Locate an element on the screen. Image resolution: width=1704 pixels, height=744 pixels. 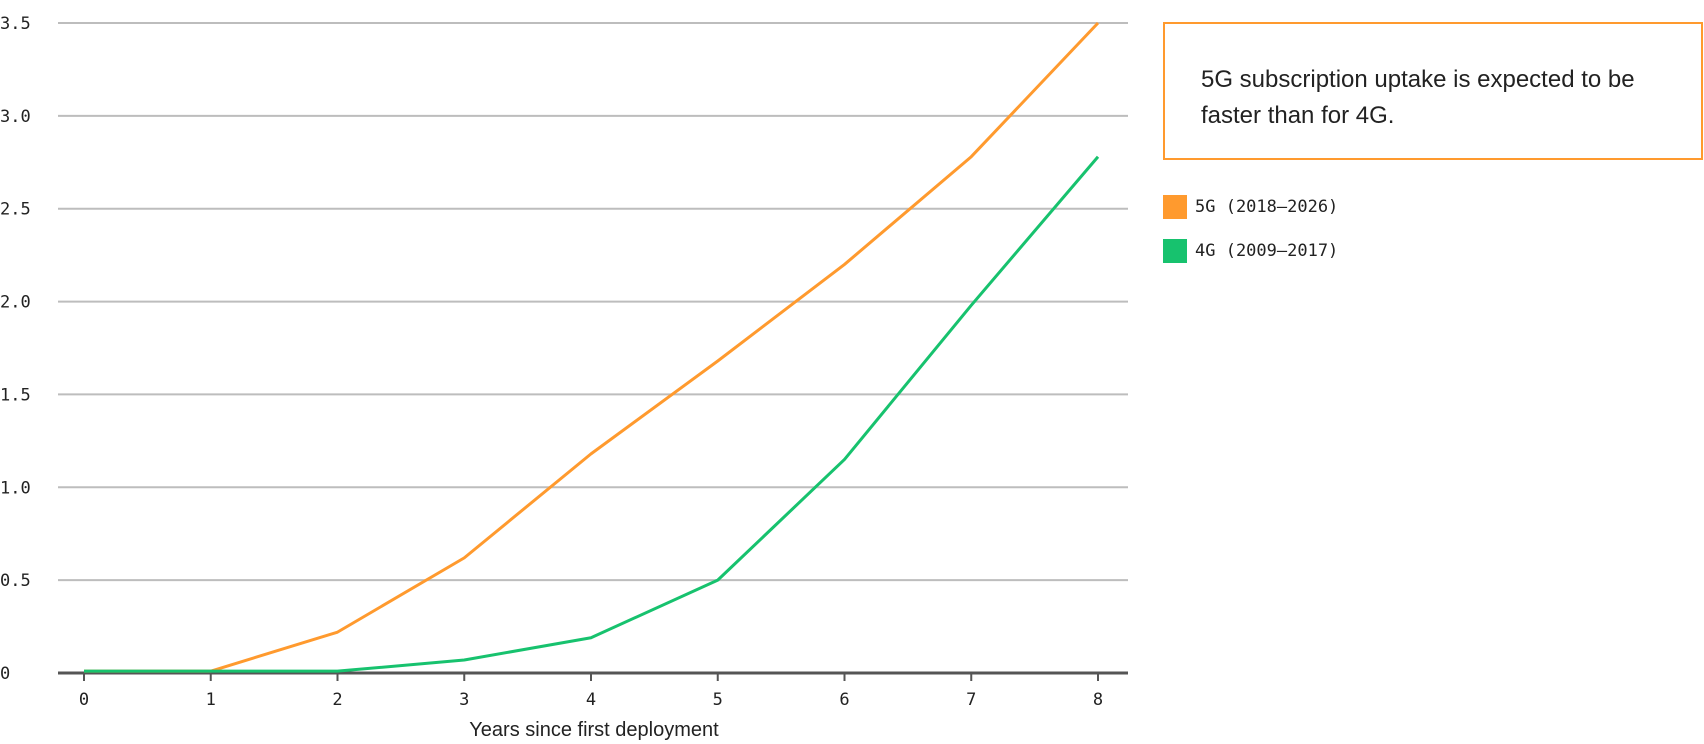
legend-item-5g: 5G (2018–2026) is located at coordinates (1250, 207).